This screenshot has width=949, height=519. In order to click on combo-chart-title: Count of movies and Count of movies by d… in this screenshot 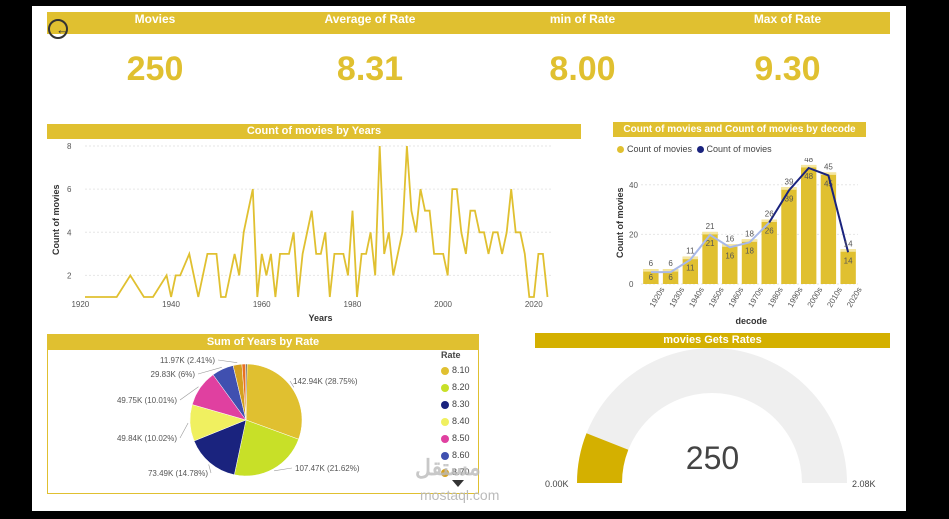, I will do `click(739, 129)`.